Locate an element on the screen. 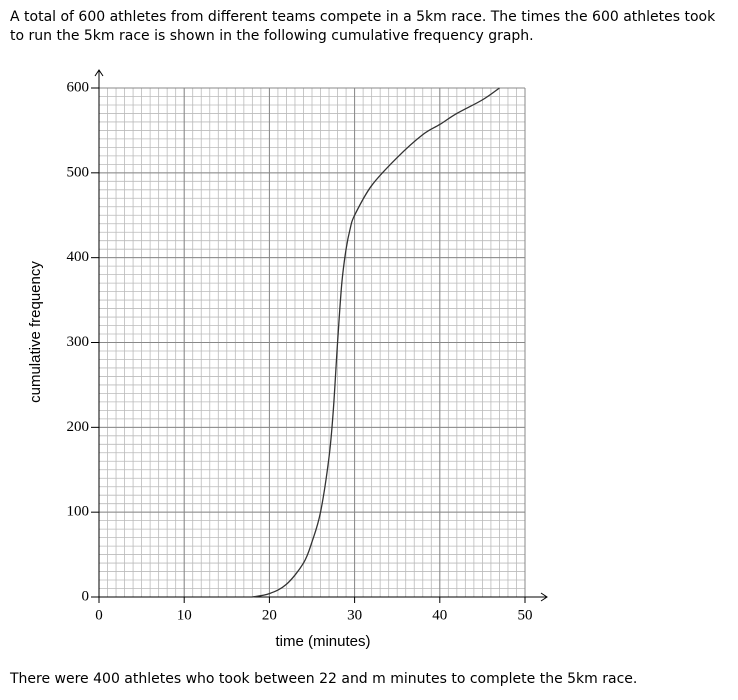  x-tick-label: 40 is located at coordinates (439, 615).